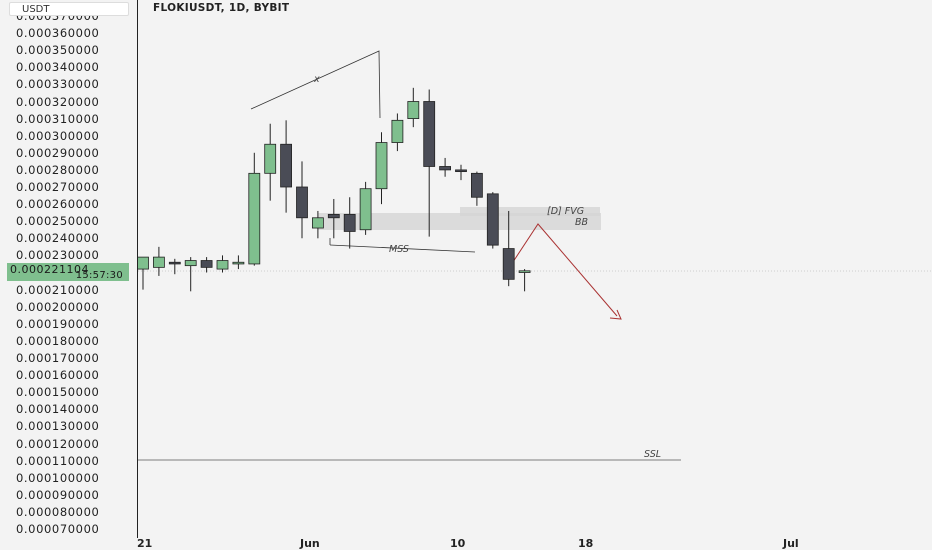 This screenshot has height=550, width=932. What do you see at coordinates (58, 460) in the screenshot?
I see `price-tick: 0.000110000` at bounding box center [58, 460].